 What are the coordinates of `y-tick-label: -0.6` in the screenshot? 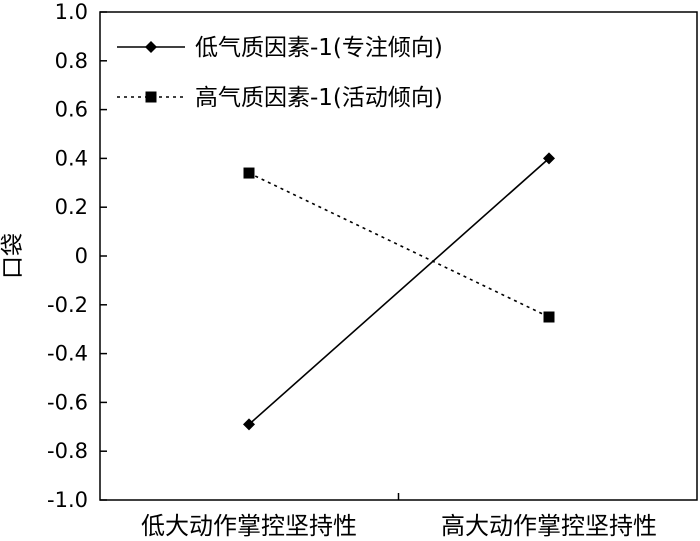 It's located at (67, 402).